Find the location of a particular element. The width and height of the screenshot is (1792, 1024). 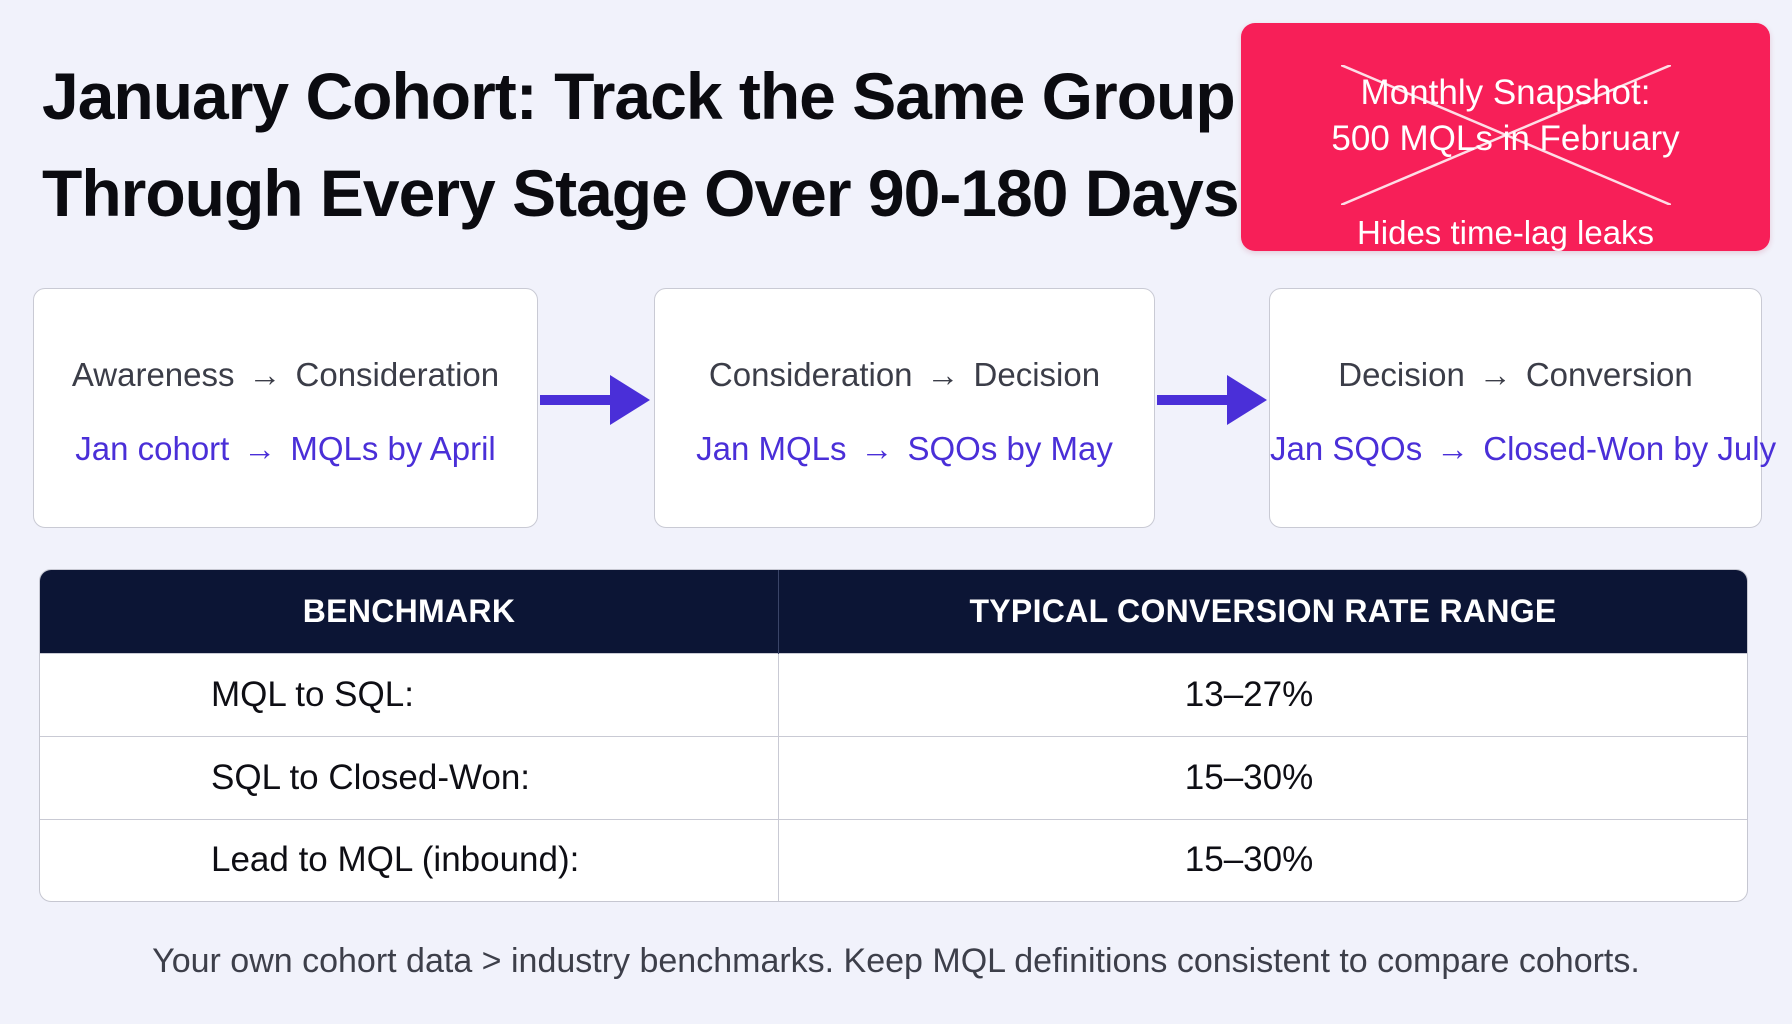

header-conversion-rate: TYPICAL CONVERSION RATE RANGE is located at coordinates (1262, 612).